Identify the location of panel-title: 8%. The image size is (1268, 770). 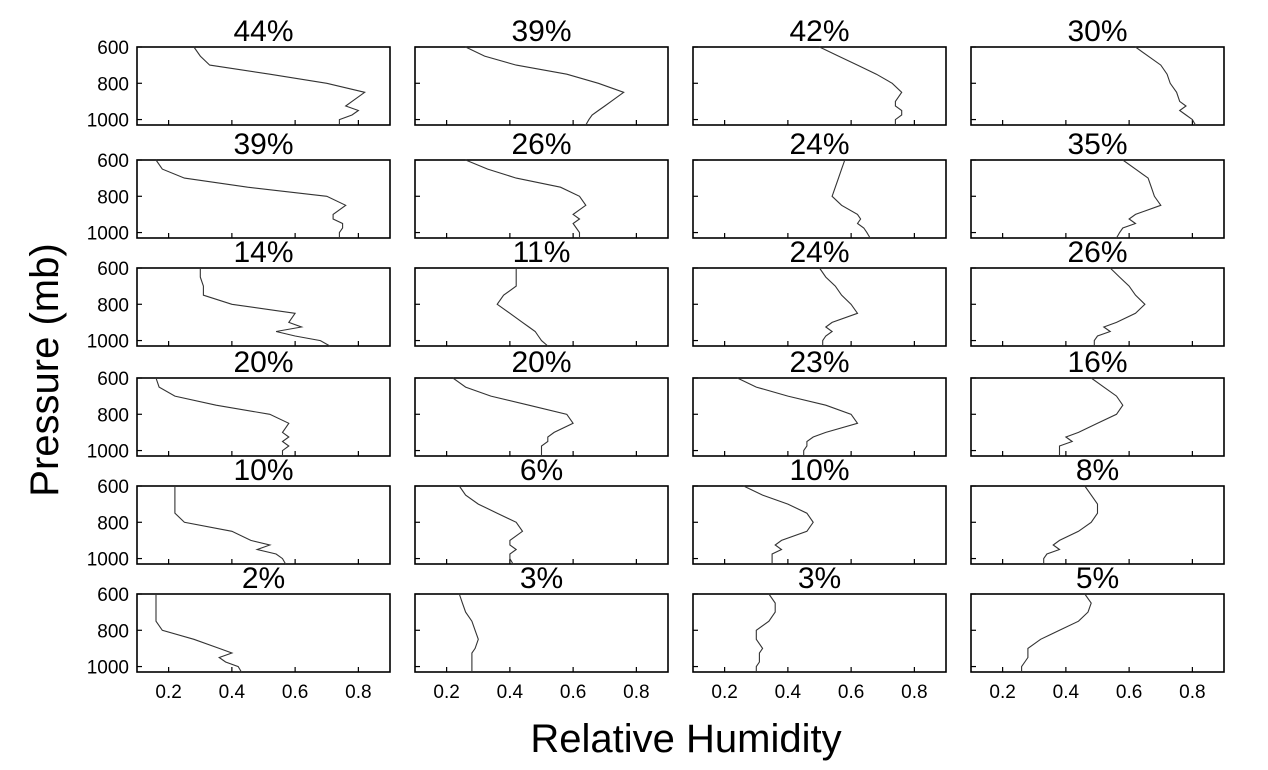
(1097, 470).